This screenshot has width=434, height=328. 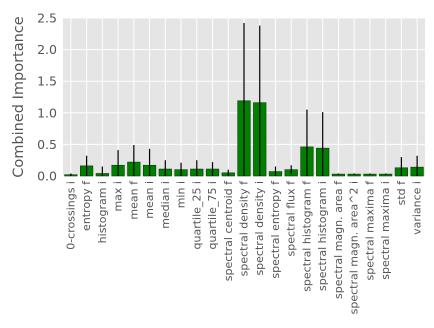 I want to click on x-tick-label: spectral maxima f, so click(x=369, y=230).